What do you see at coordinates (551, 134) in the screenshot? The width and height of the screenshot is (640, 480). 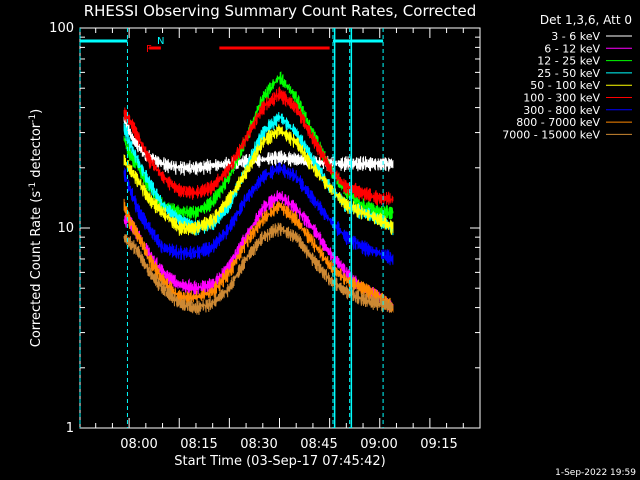 I see `legend-label-8: 7000 - 15000 keV` at bounding box center [551, 134].